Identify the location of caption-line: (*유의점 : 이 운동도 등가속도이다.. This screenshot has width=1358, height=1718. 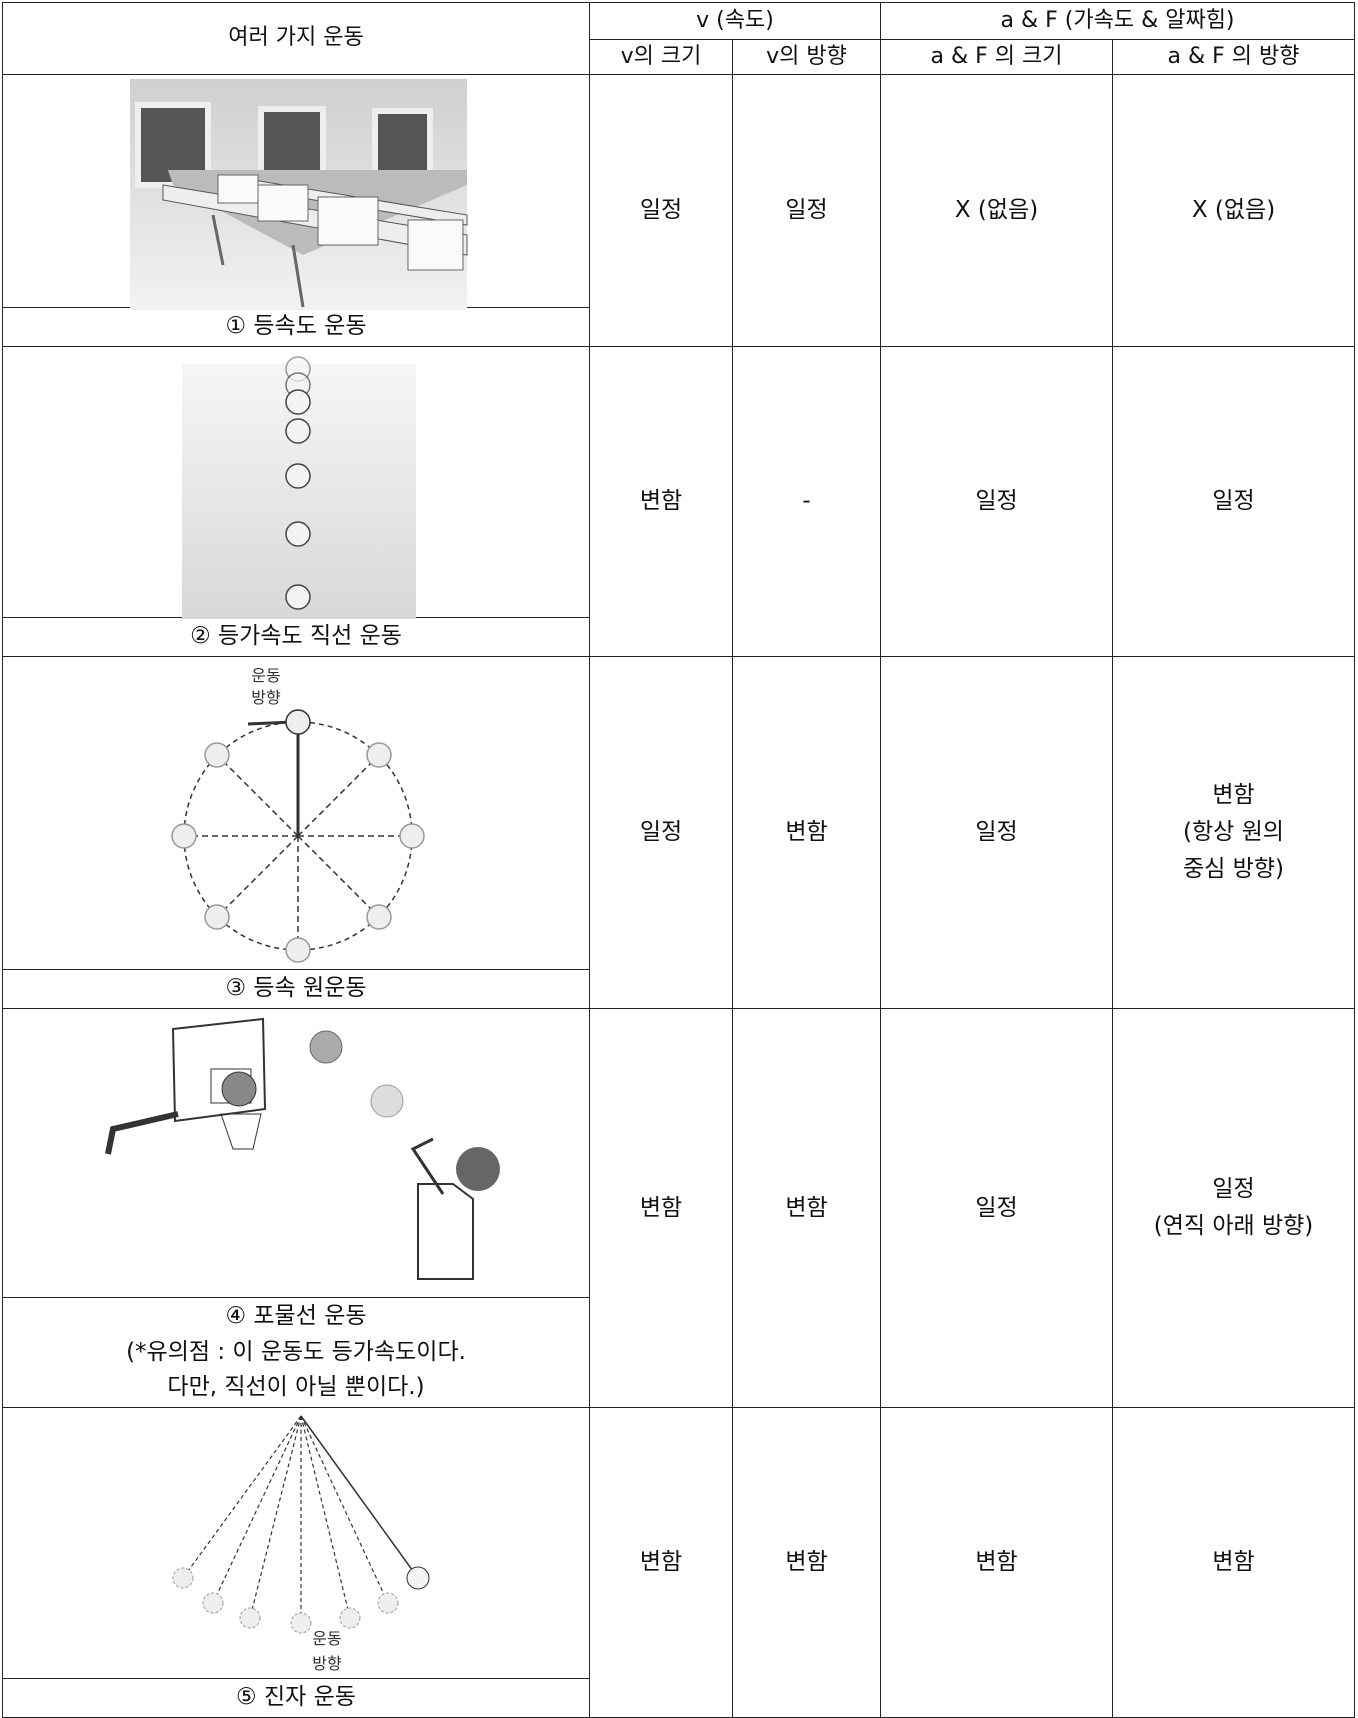
(296, 1351).